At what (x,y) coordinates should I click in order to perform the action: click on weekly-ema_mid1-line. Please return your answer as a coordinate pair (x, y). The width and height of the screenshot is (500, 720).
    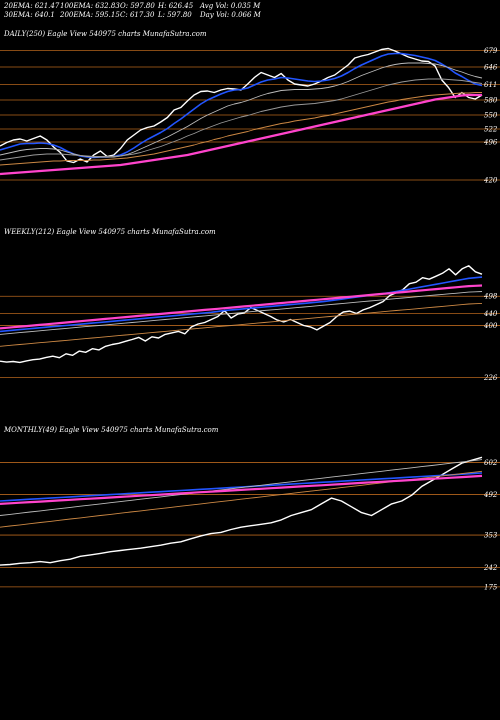
    Looking at the image, I should click on (241, 313).